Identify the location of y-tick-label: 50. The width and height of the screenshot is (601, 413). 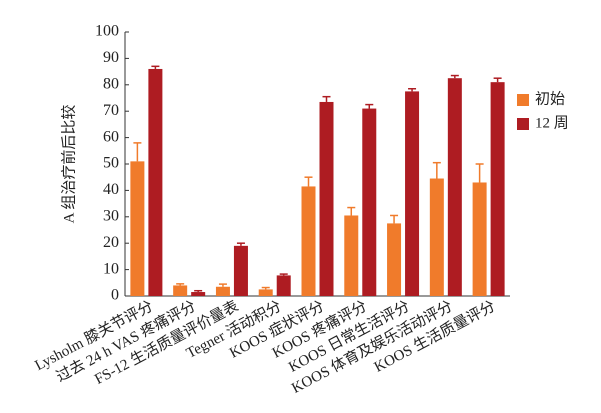
(111, 163).